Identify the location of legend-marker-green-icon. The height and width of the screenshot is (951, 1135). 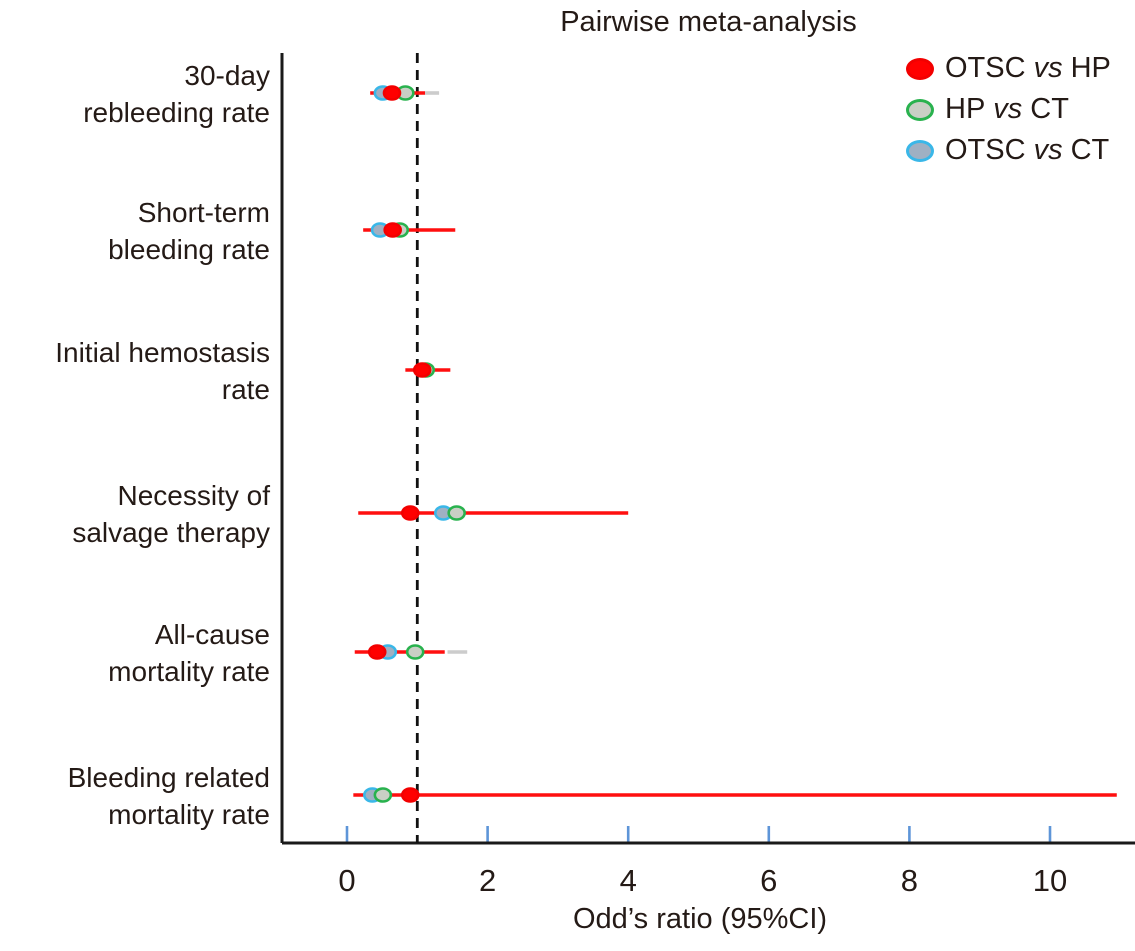
(920, 109).